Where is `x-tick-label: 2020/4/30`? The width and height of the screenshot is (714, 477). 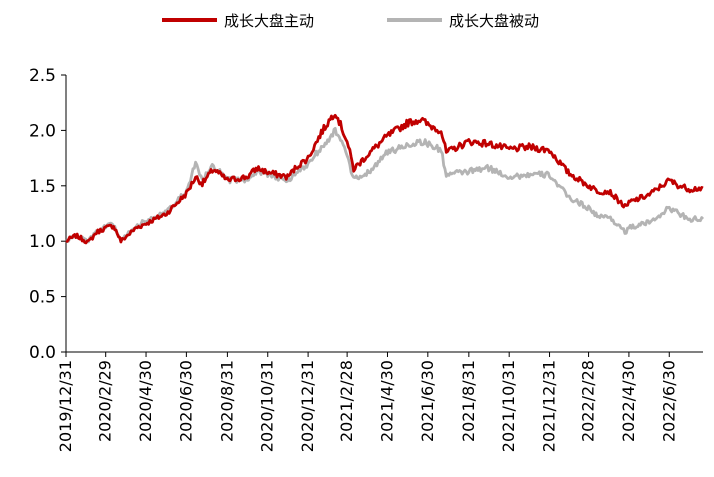
x-tick-label: 2020/4/30 is located at coordinates (145, 401).